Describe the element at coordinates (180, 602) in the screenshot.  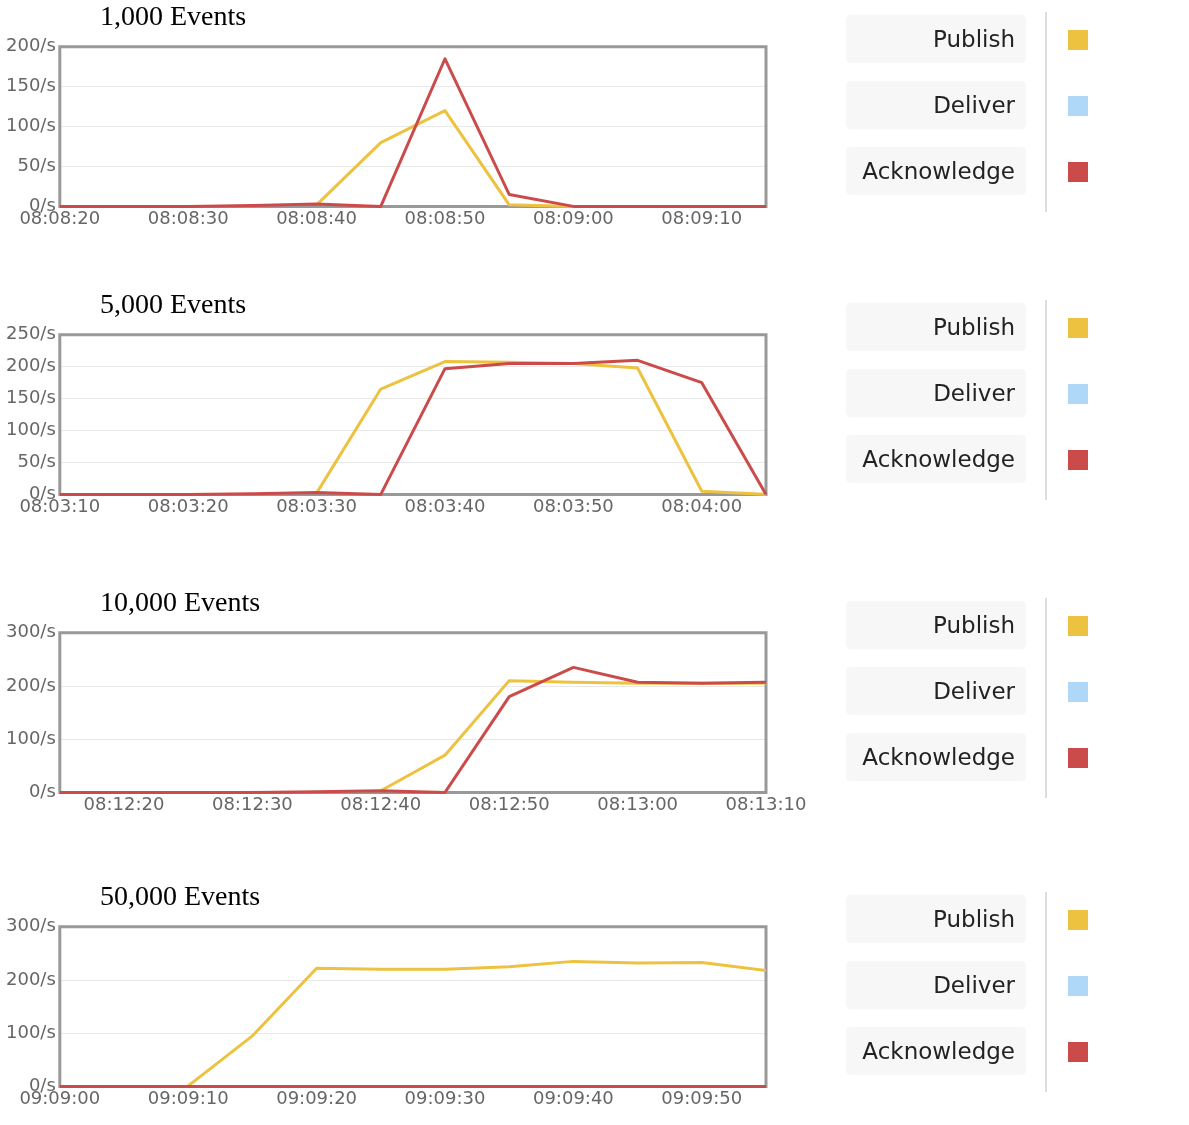
I see `chart-title: 10,000 Events` at that location.